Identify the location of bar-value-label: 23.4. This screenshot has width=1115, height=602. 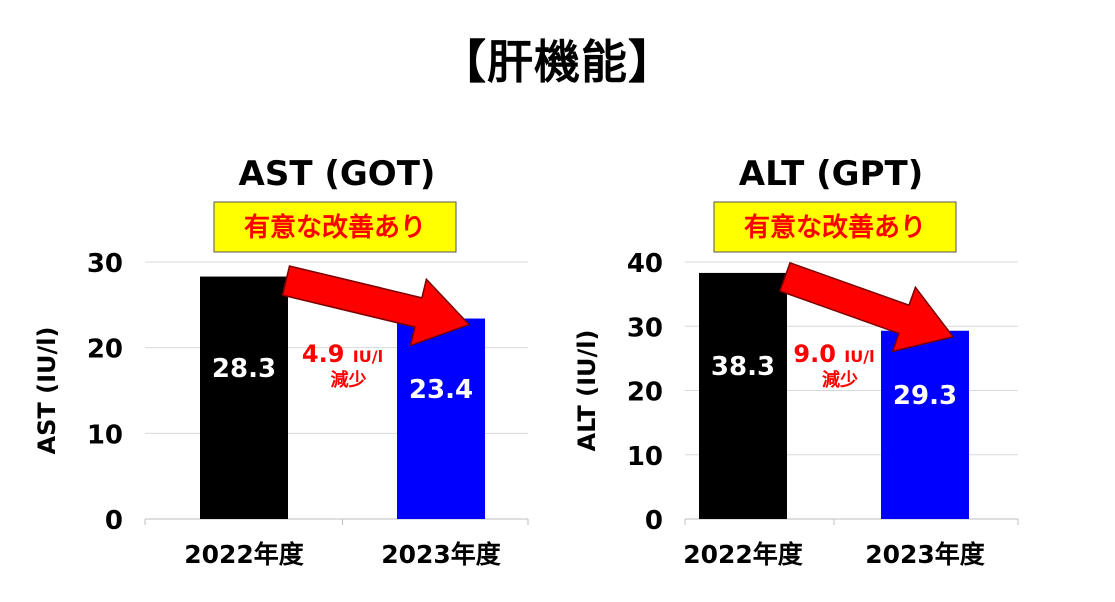
(441, 390).